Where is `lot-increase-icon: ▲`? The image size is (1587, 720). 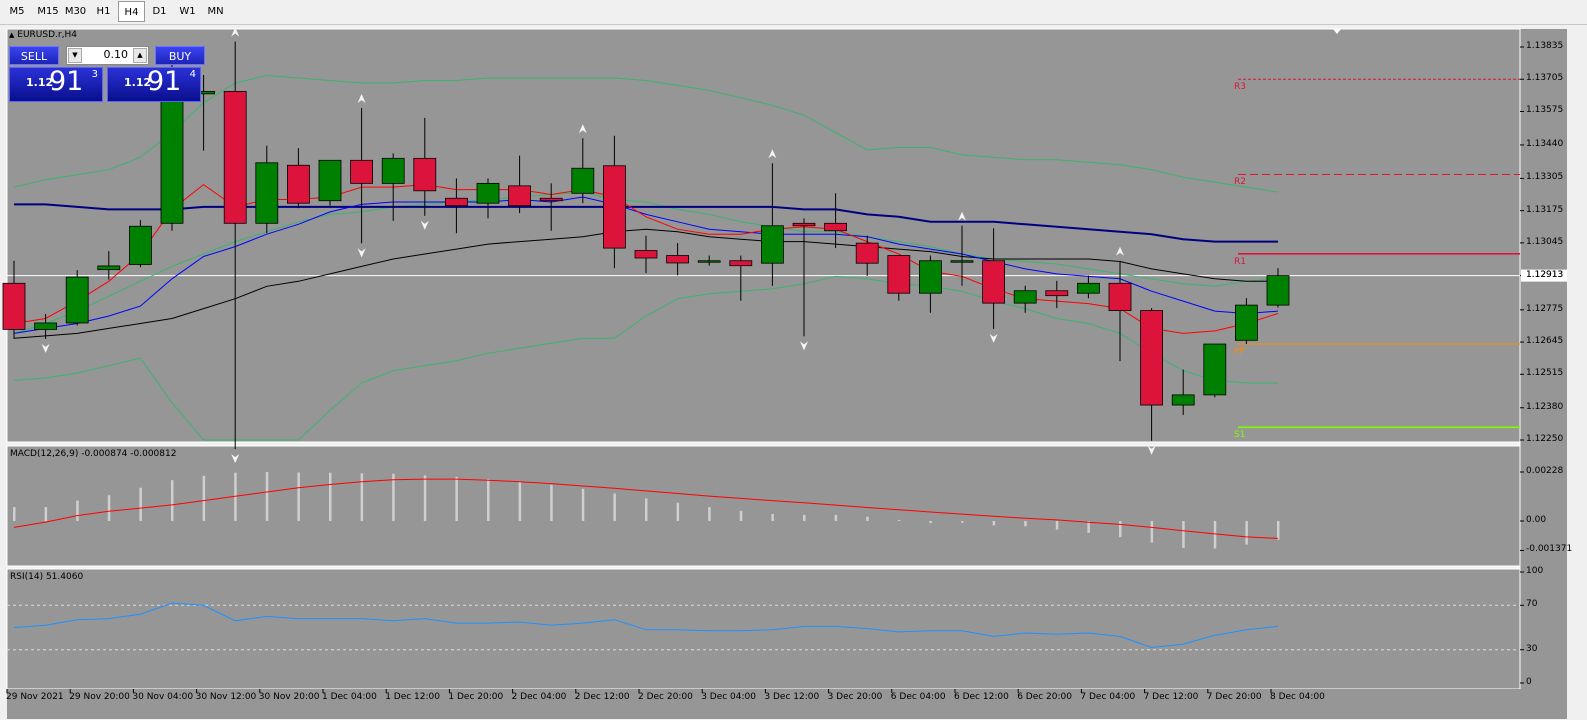
lot-increase-icon: ▲ is located at coordinates (140, 55).